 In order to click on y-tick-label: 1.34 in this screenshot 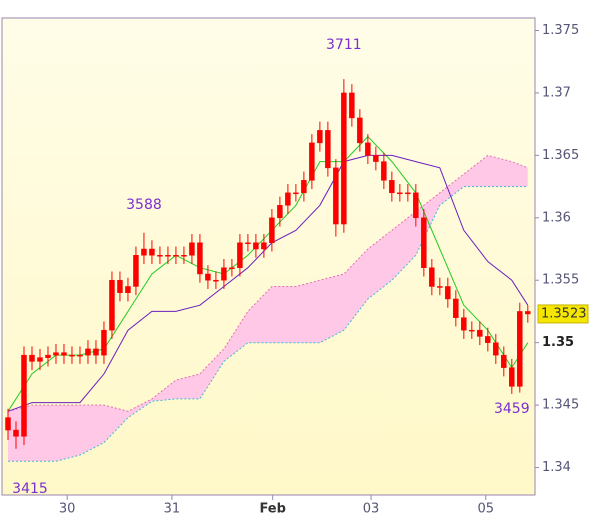, I will do `click(556, 467)`.